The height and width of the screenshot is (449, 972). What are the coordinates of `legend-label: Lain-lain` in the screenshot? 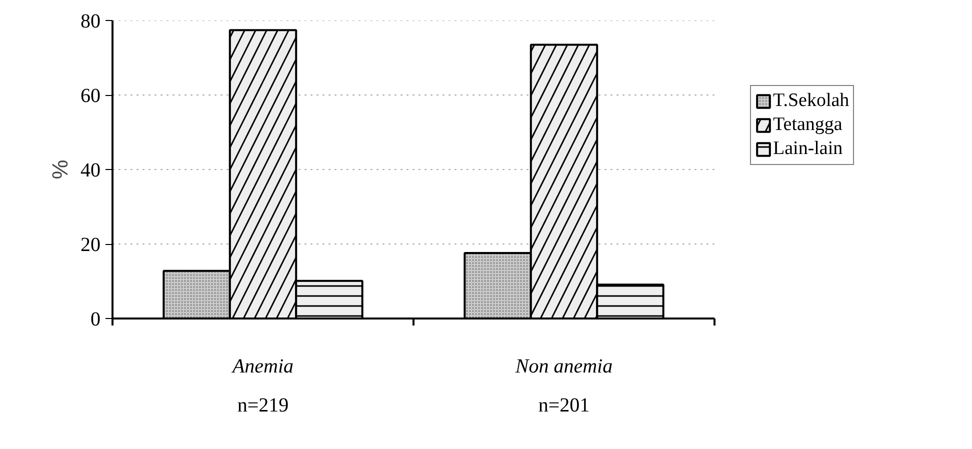 It's located at (808, 149).